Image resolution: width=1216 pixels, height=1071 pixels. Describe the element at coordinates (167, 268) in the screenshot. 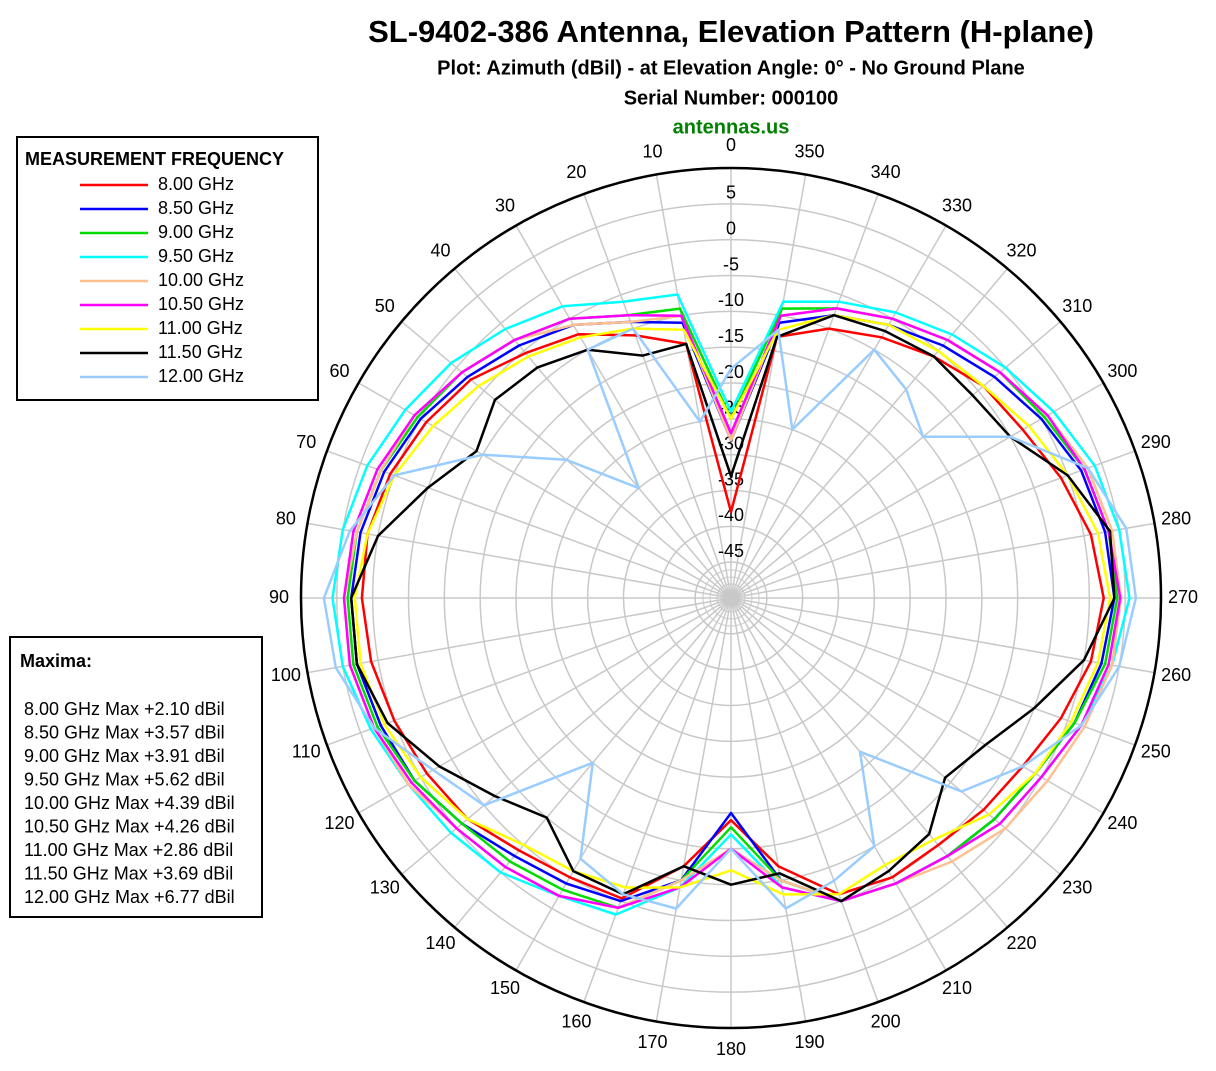

I see `legend-box` at that location.